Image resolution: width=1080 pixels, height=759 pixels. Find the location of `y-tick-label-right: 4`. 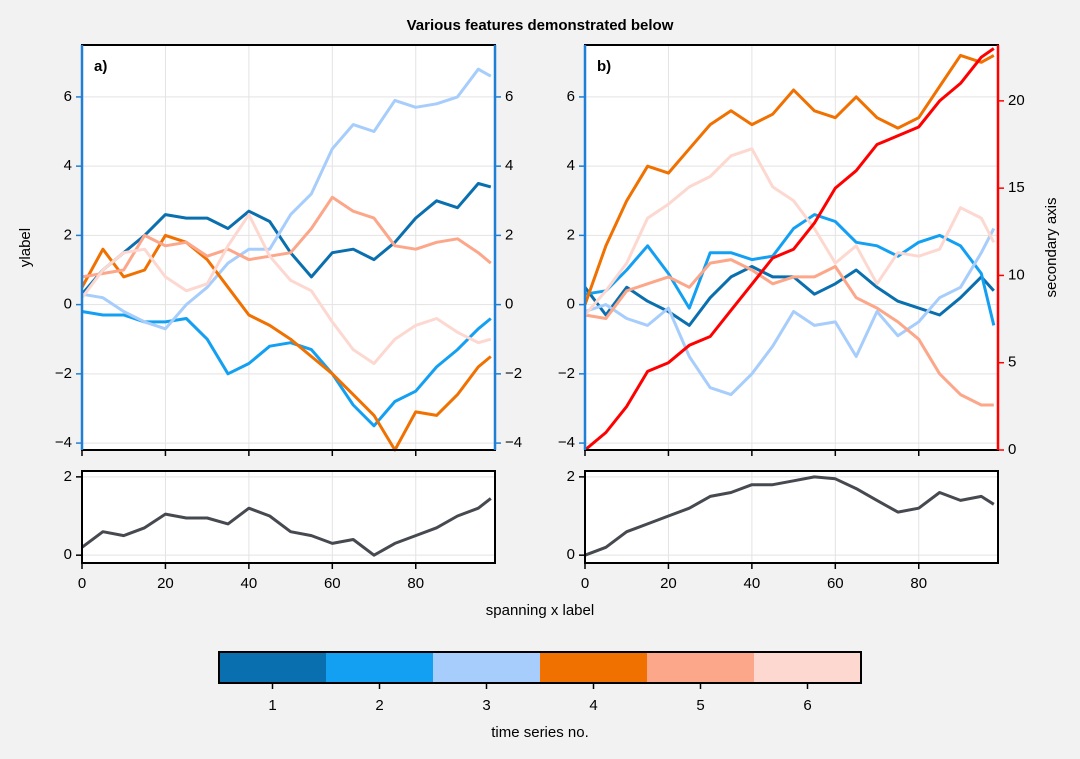

y-tick-label-right: 4 is located at coordinates (509, 165).